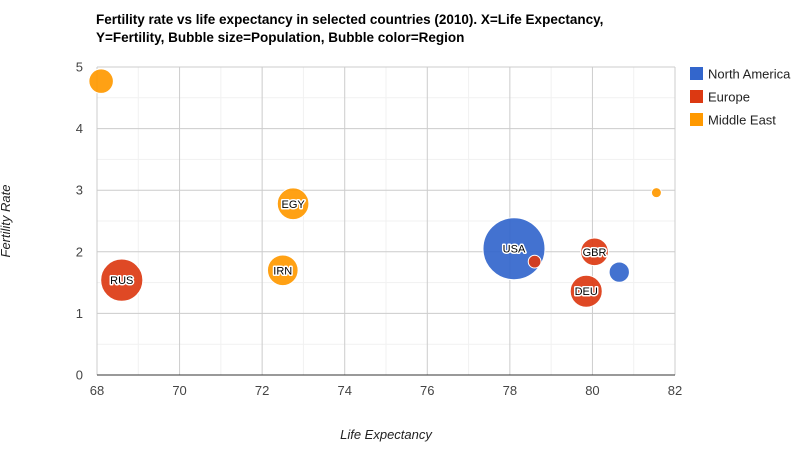 The image size is (810, 469). Describe the element at coordinates (179, 390) in the screenshot. I see `x-tick-label: 70` at that location.